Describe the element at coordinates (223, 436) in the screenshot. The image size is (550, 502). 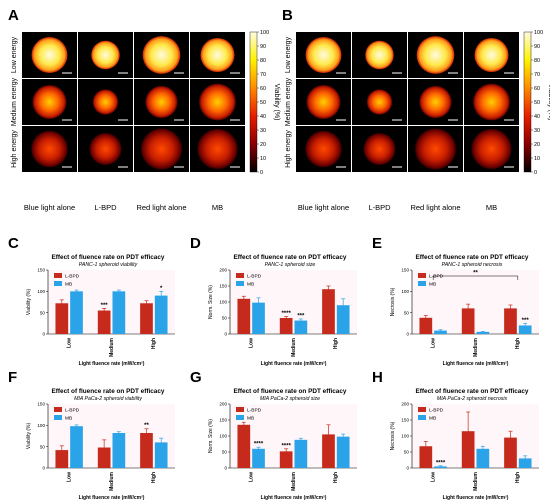
I see `y-tick-label: 100` at that location.